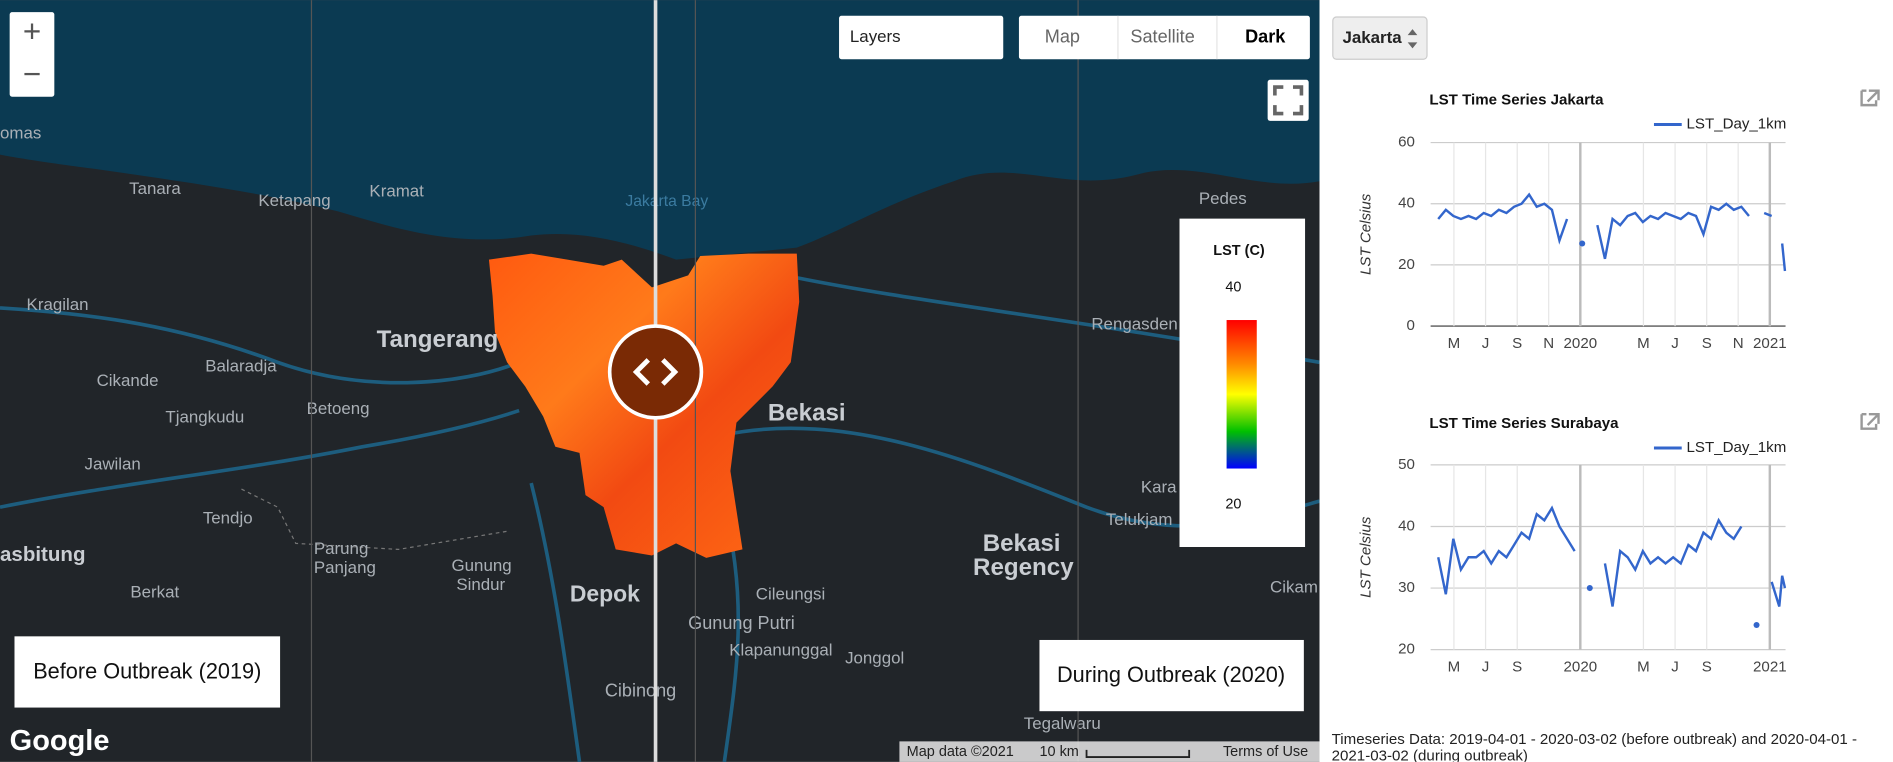  What do you see at coordinates (1406, 525) in the screenshot?
I see `y-tick-label: 40` at bounding box center [1406, 525].